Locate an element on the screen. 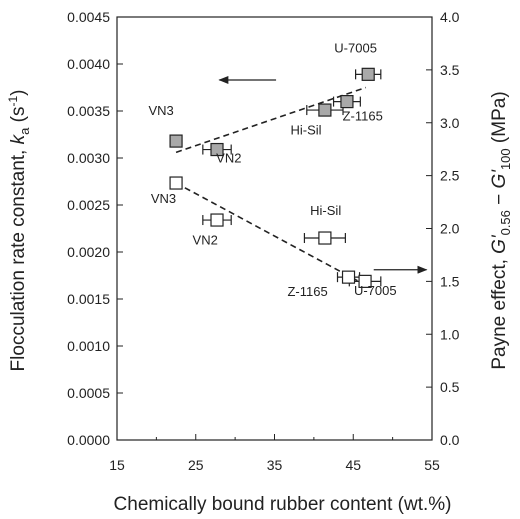 The image size is (520, 519). axis-label-part: (MPa) is located at coordinates (499, 119).